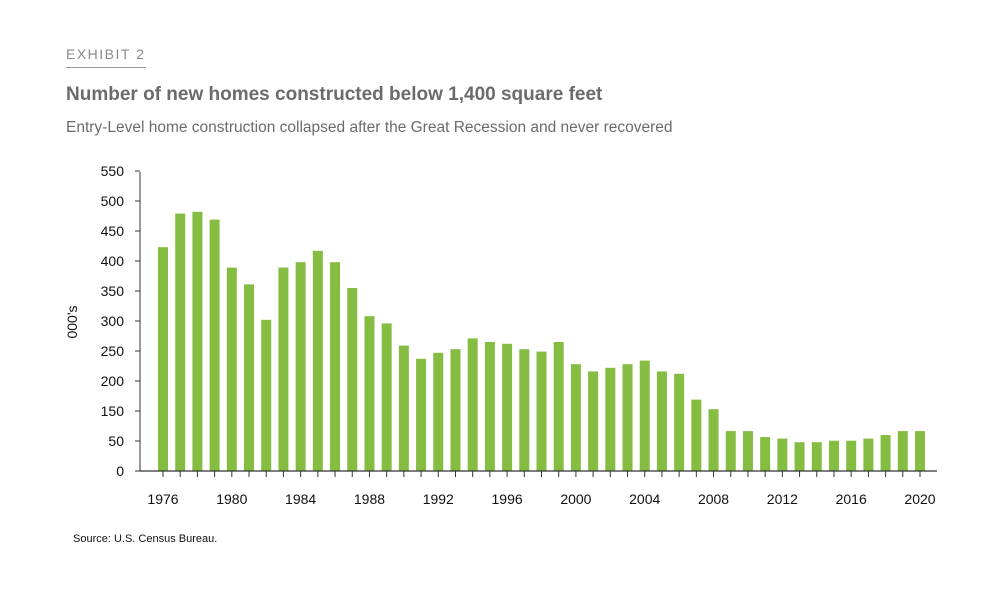 Image resolution: width=1000 pixels, height=605 pixels. I want to click on bar-2006, so click(679, 422).